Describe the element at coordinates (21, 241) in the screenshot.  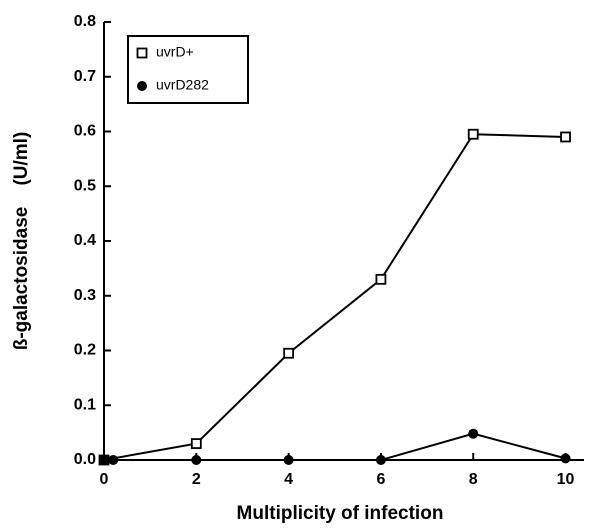
I see `y-axis-label: ß-galactosidase (U/ml)` at that location.